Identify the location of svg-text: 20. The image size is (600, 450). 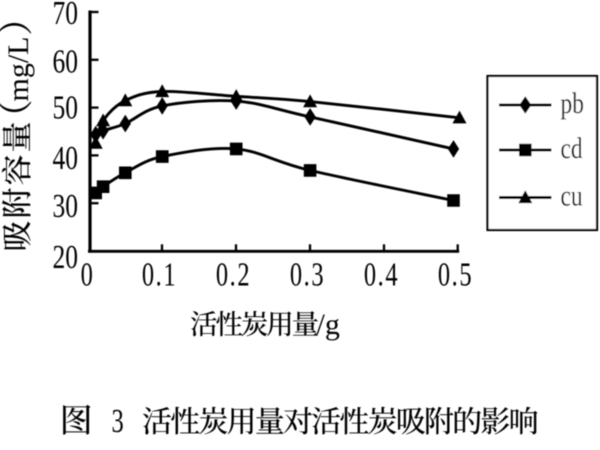
(65, 257).